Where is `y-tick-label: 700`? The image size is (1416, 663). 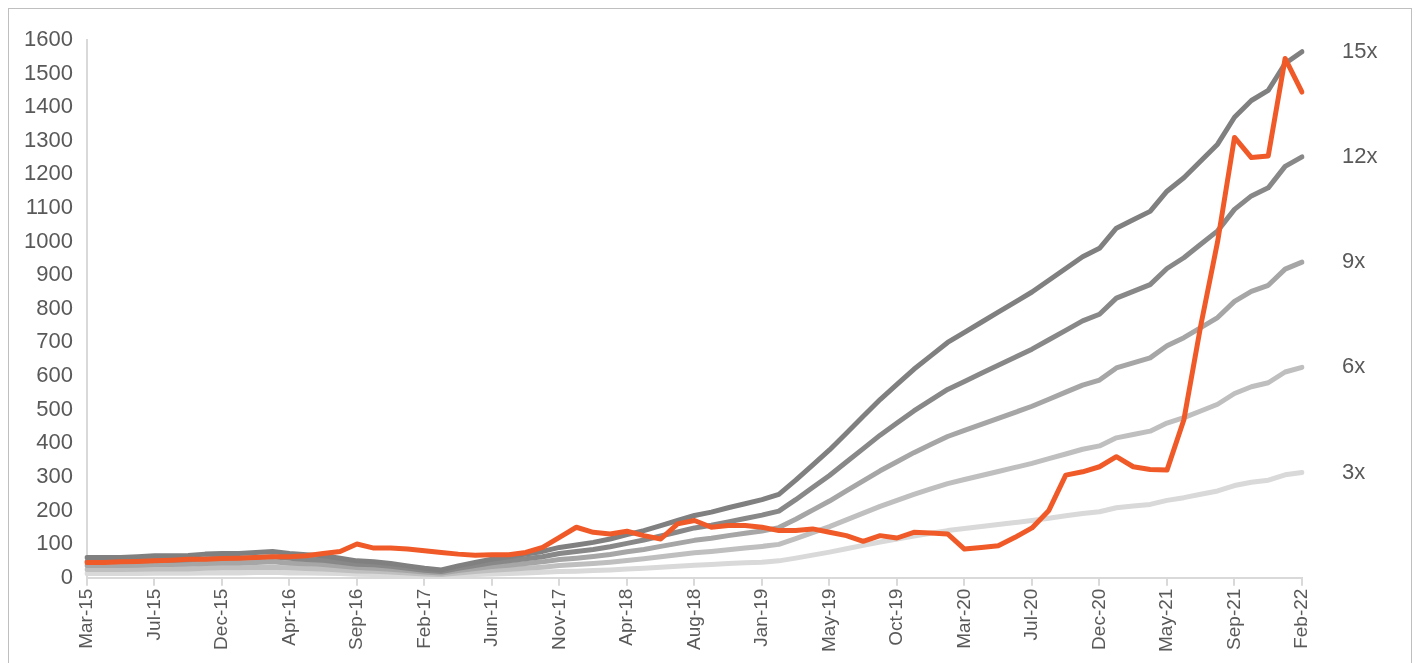 y-tick-label: 700 is located at coordinates (54, 341).